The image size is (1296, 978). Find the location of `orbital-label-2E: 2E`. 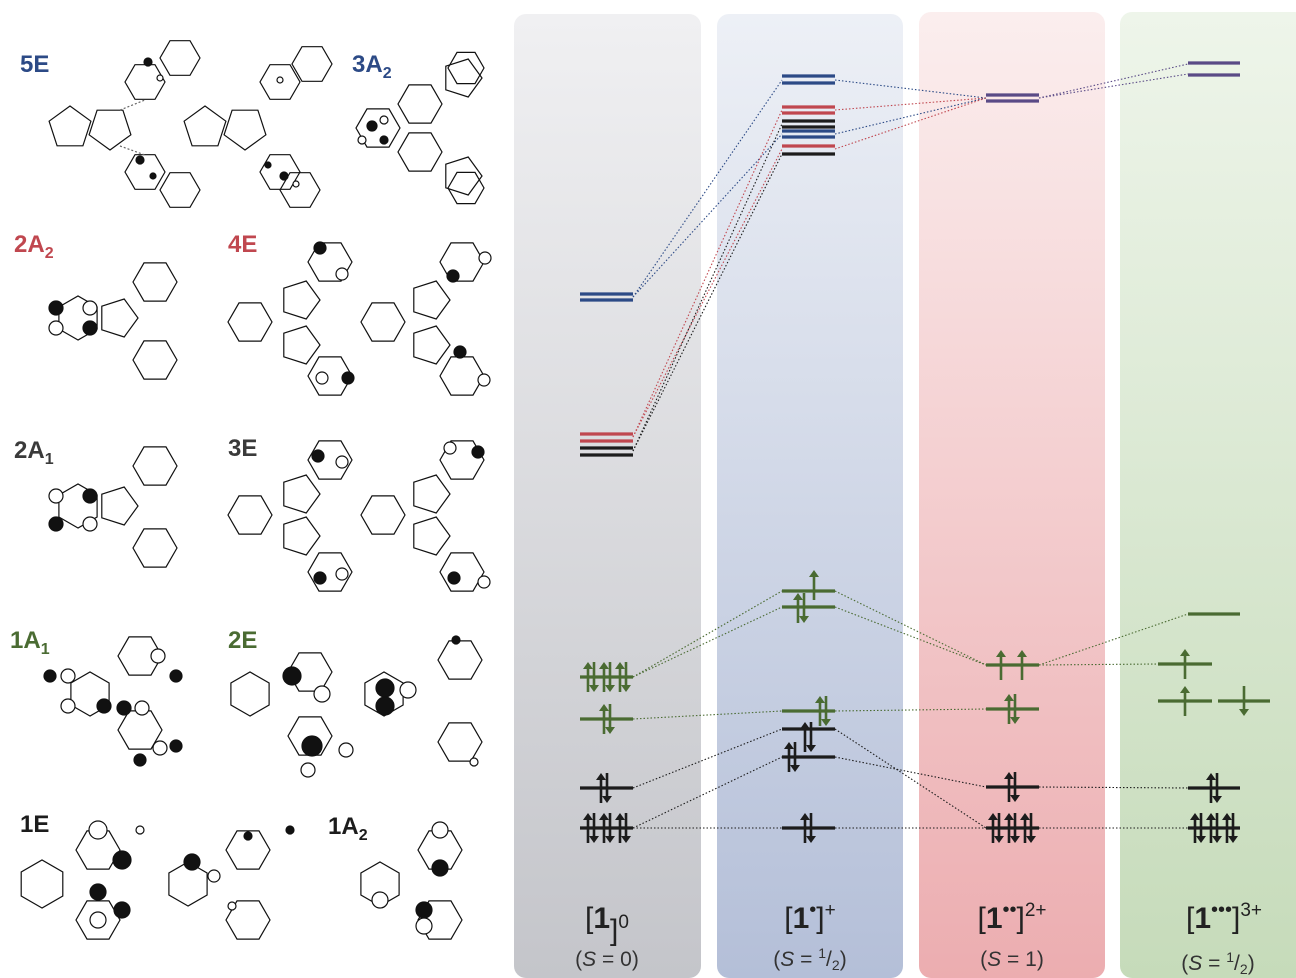

orbital-label-2E: 2E is located at coordinates (242, 640).